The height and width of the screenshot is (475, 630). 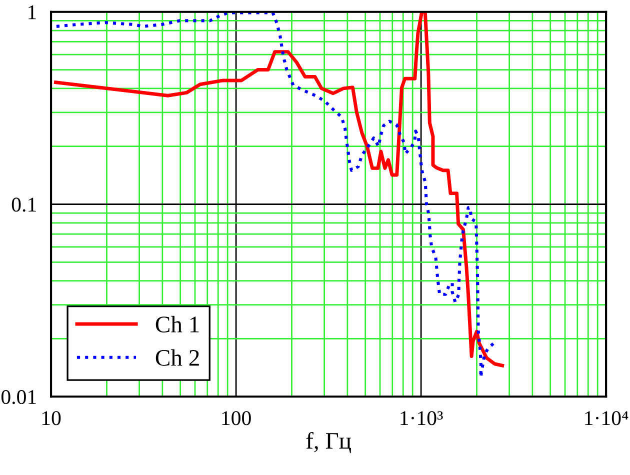 I want to click on x-tick-label: 1·10³, so click(x=421, y=418).